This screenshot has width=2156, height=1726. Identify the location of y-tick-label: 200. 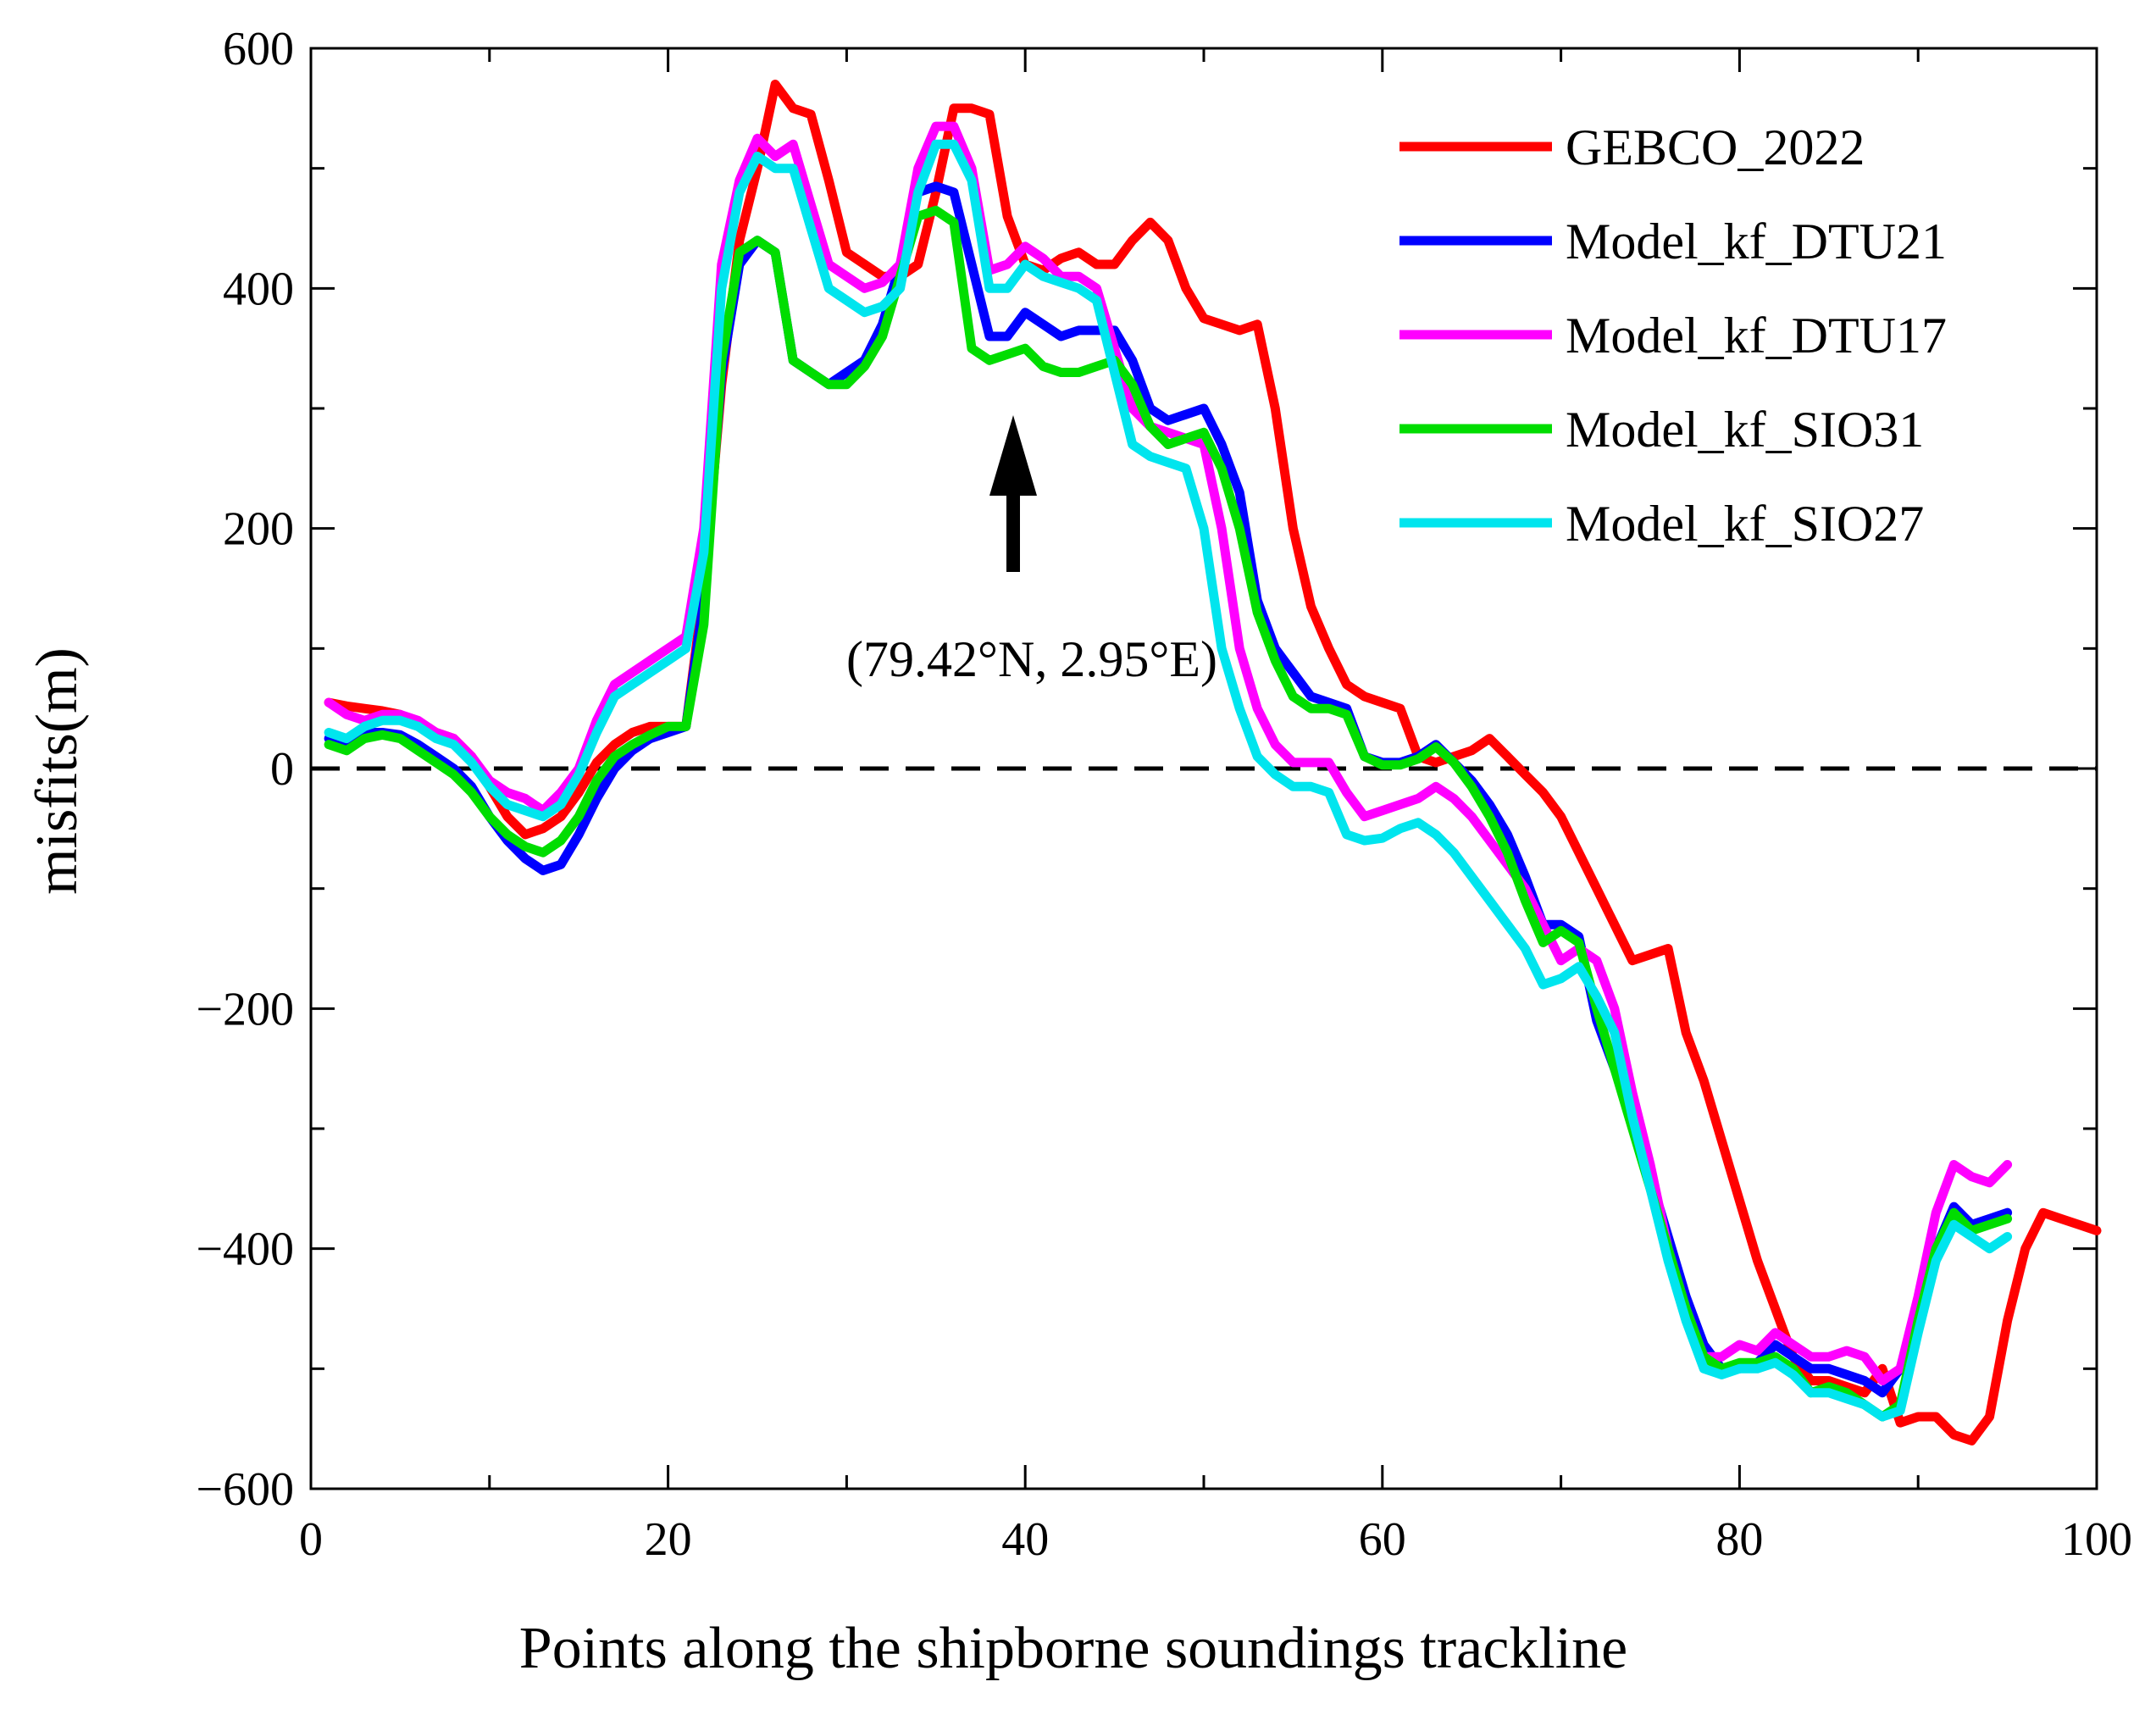
(258, 529).